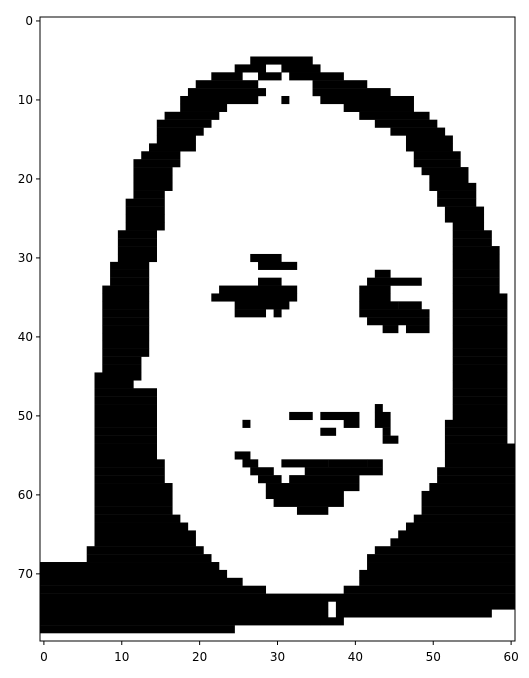 The height and width of the screenshot is (678, 529). What do you see at coordinates (25, 258) in the screenshot?
I see `y-tick-label: 30` at bounding box center [25, 258].